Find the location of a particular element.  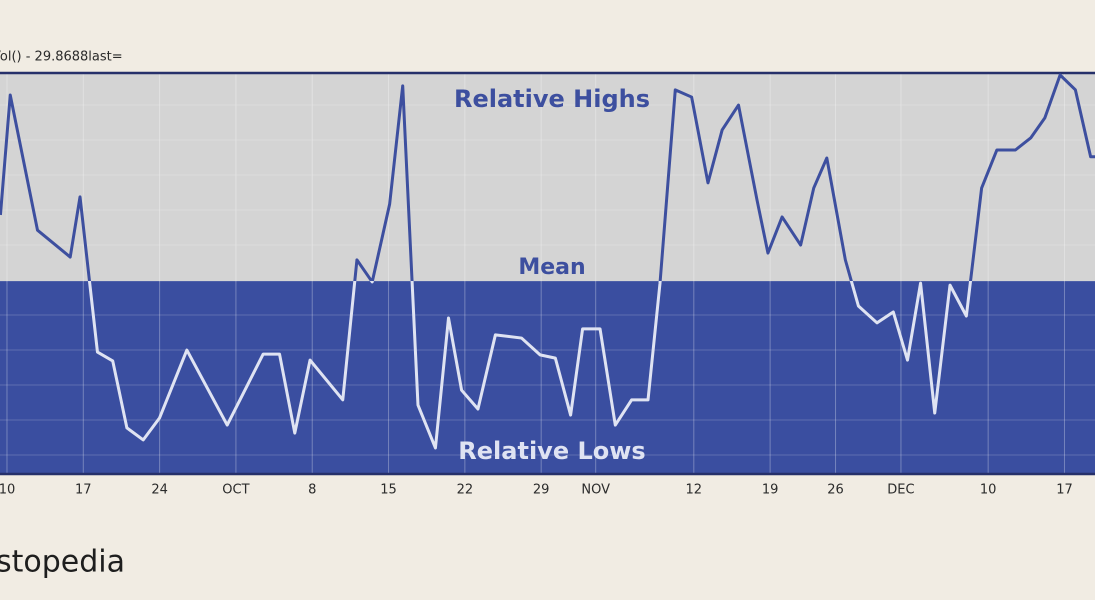

x-tick-label: OCT is located at coordinates (235, 490).